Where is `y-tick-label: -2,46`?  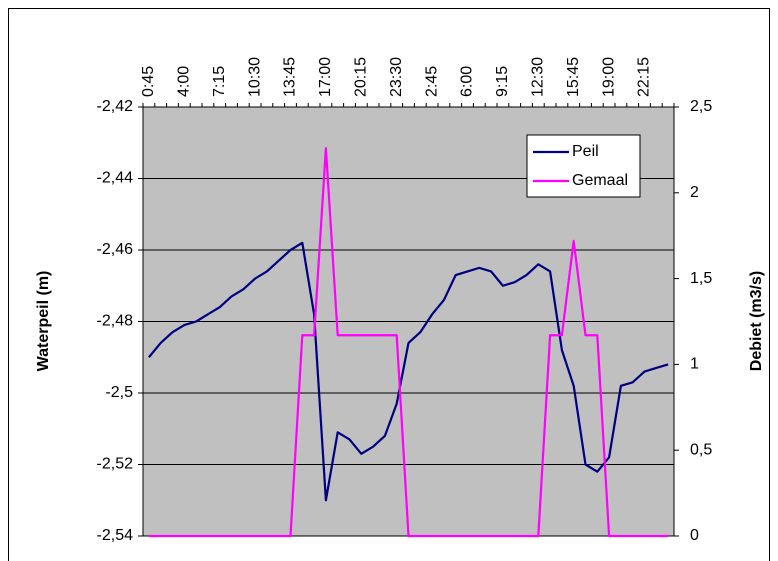
y-tick-label: -2,46 is located at coordinates (115, 249).